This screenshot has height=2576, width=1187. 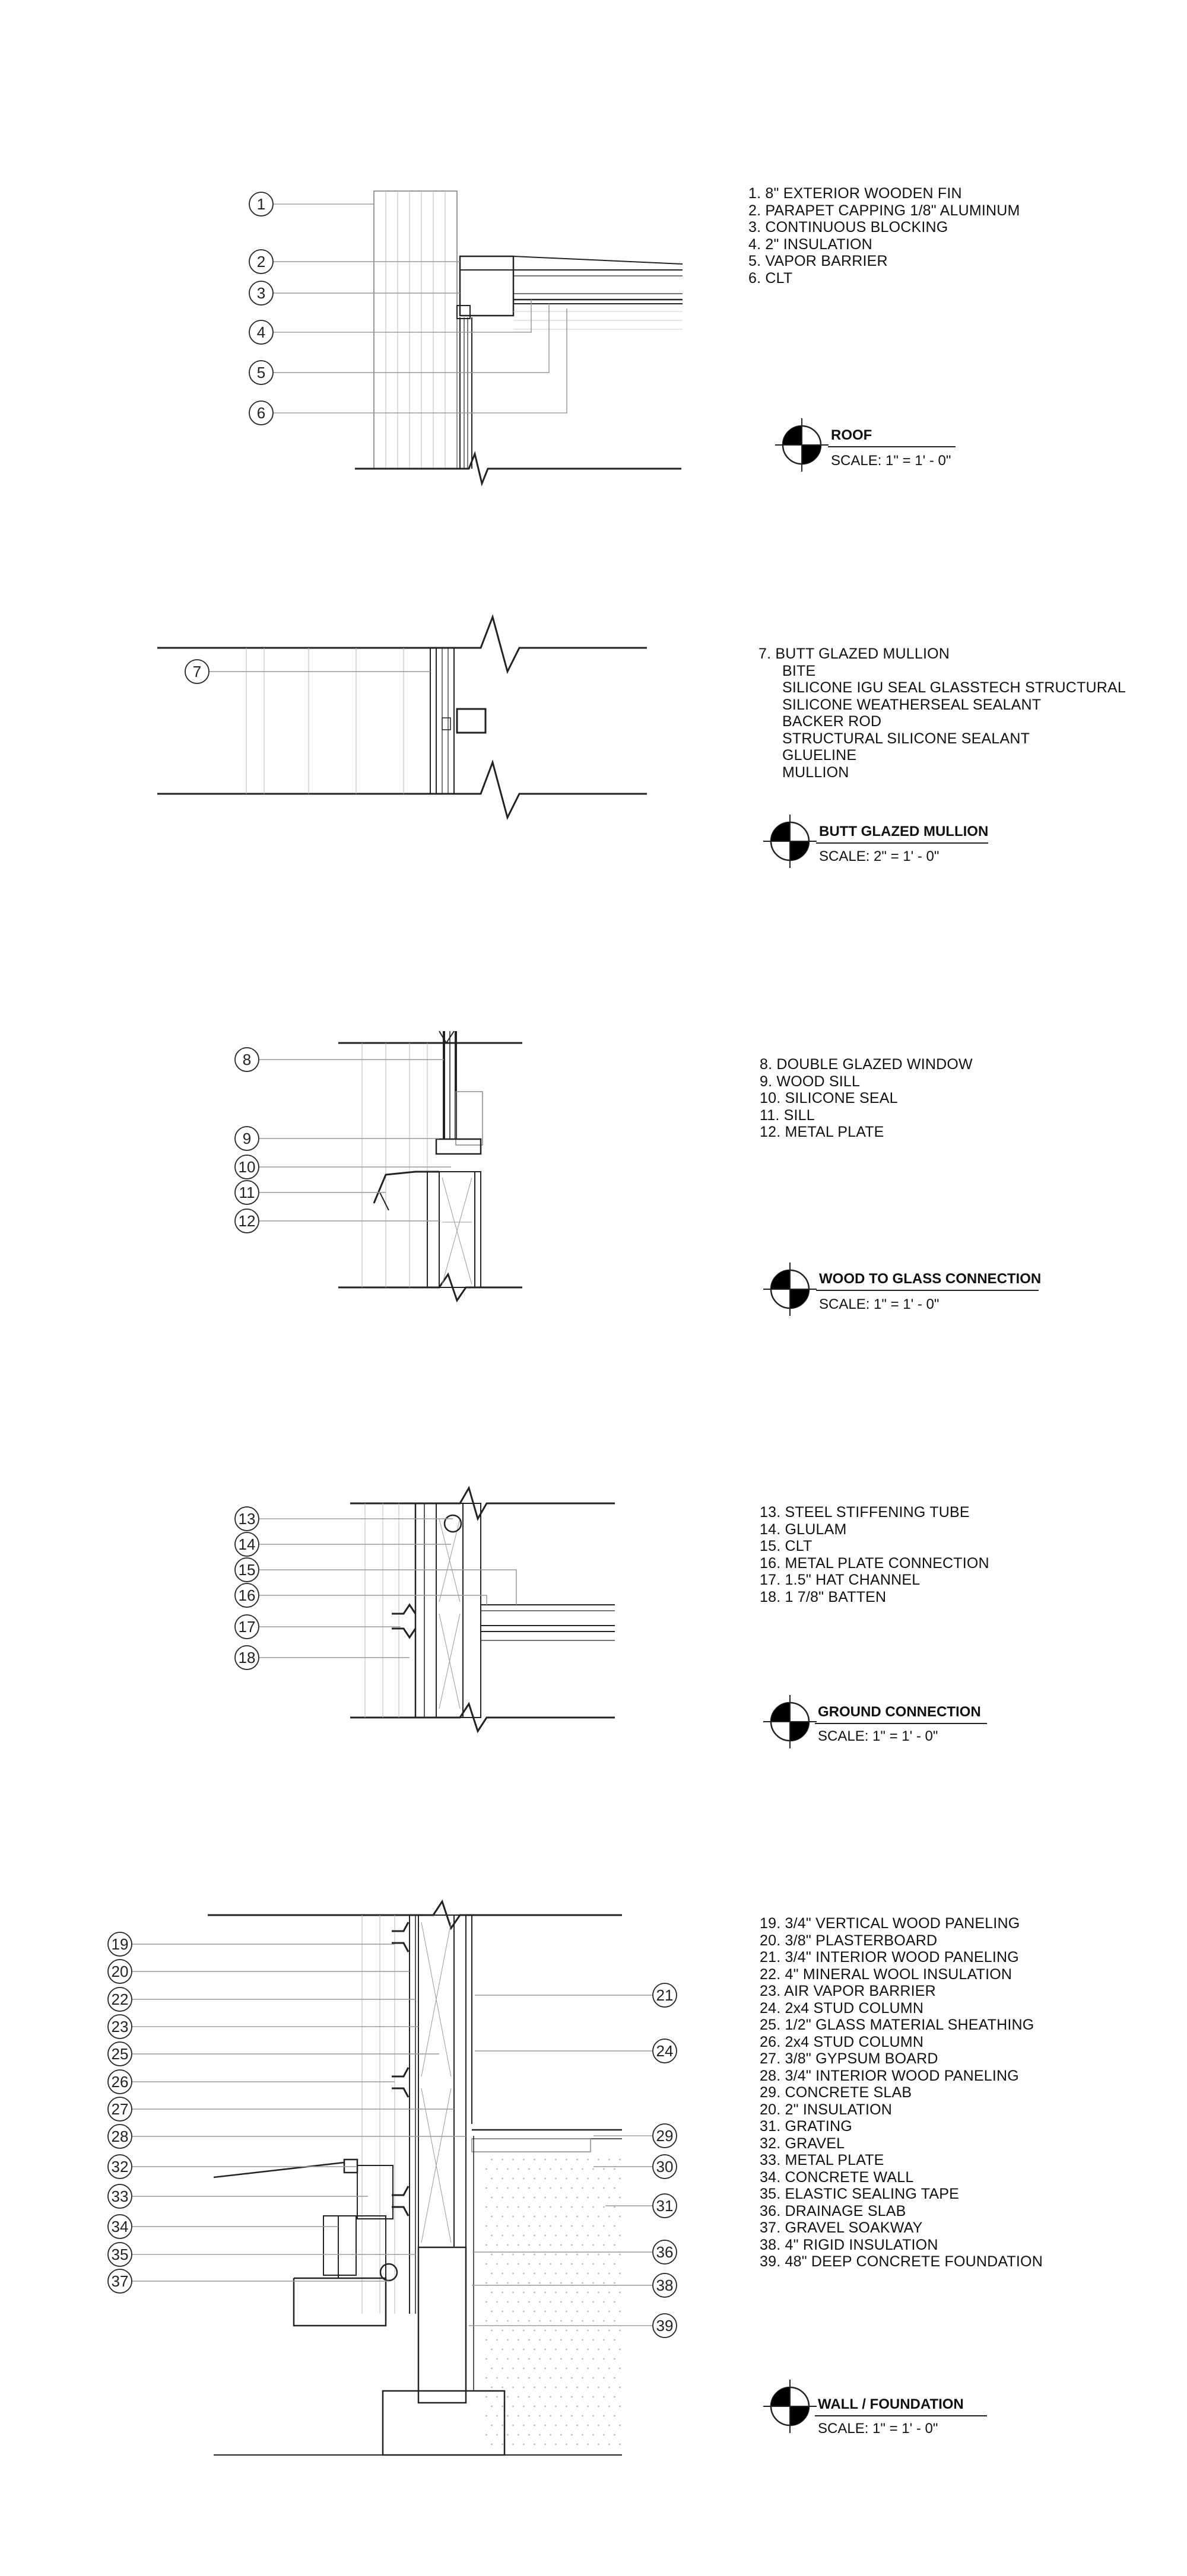 What do you see at coordinates (790, 1721) in the screenshot?
I see `section-symbol-ground` at bounding box center [790, 1721].